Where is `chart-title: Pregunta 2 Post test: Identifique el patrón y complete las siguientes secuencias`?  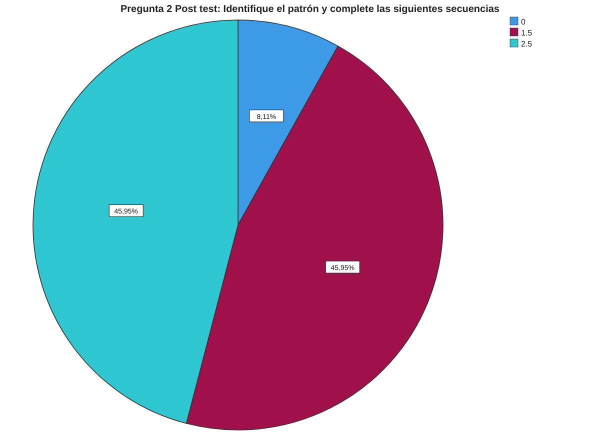
chart-title: Pregunta 2 Post test: Identifique el patrón y complete las siguientes secuencias is located at coordinates (310, 9).